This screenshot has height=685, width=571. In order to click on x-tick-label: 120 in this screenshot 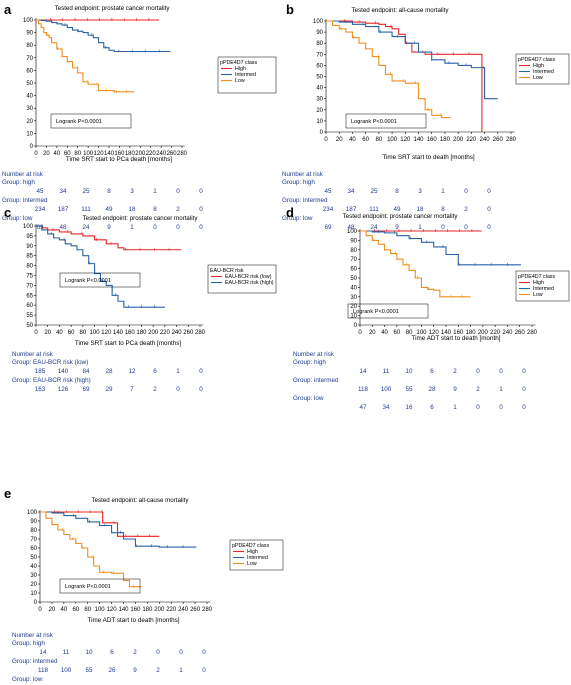, I will do `click(434, 333)`.